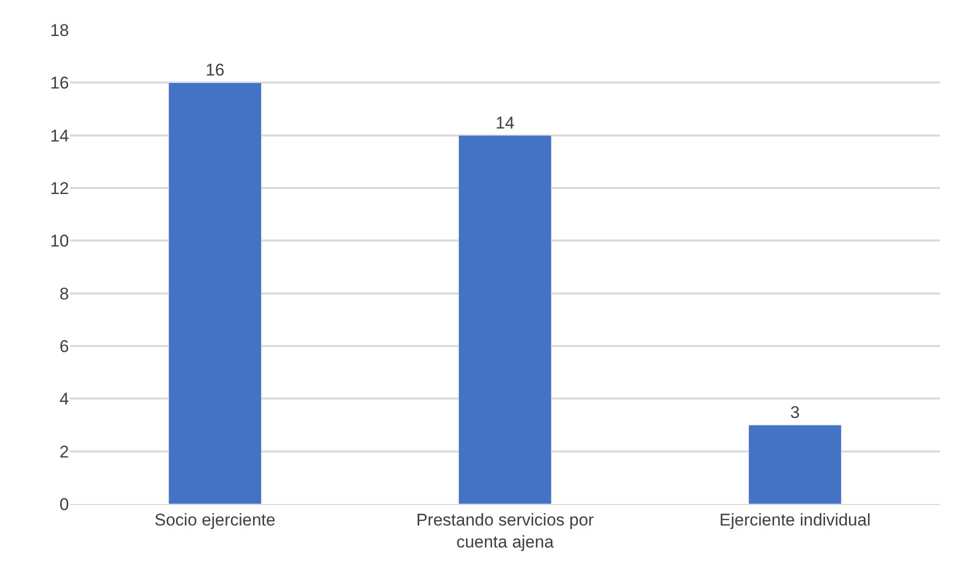  Describe the element at coordinates (59, 241) in the screenshot. I see `y-tick-label: 10` at that location.